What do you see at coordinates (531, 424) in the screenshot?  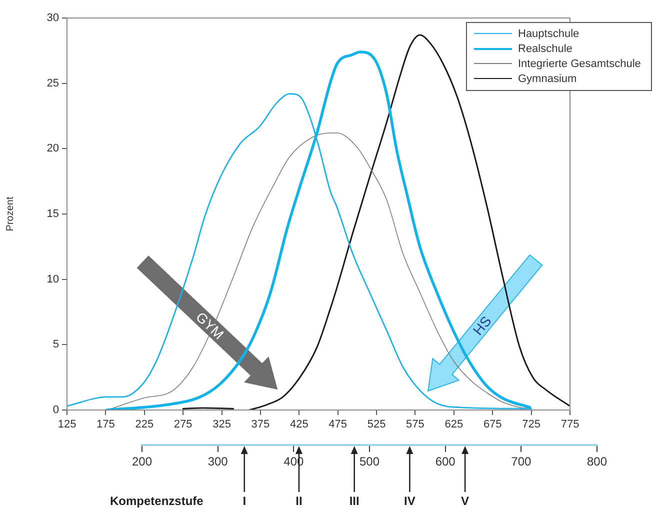 I see `x-tick-label: 725` at bounding box center [531, 424].